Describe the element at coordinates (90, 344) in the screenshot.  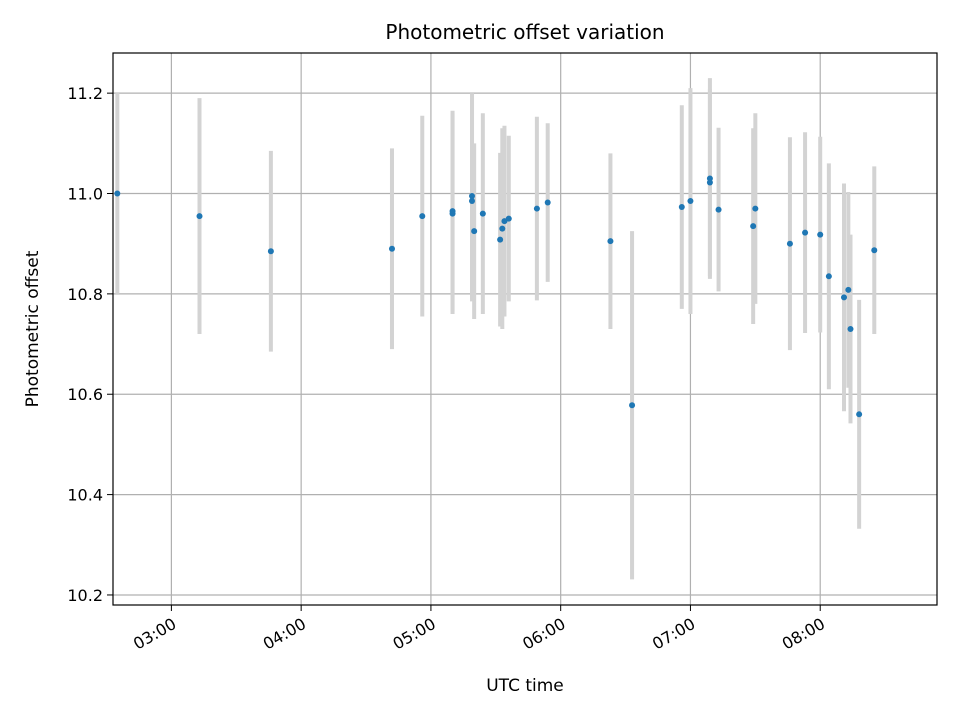
I see `y-axis-ticks: 10.2 10.4 10.6 10.8 11.0 11.2` at that location.